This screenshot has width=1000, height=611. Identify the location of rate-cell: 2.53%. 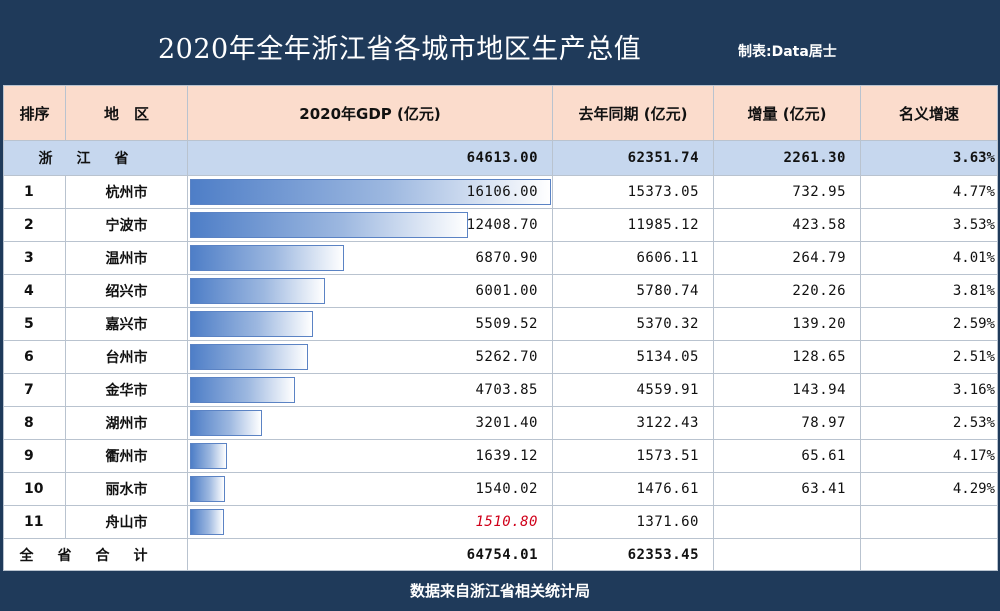
(929, 423).